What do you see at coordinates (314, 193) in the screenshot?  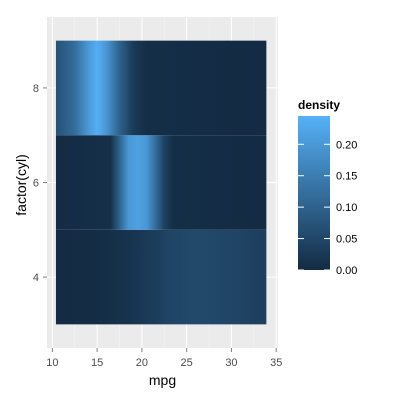 I see `legend-colorbar` at bounding box center [314, 193].